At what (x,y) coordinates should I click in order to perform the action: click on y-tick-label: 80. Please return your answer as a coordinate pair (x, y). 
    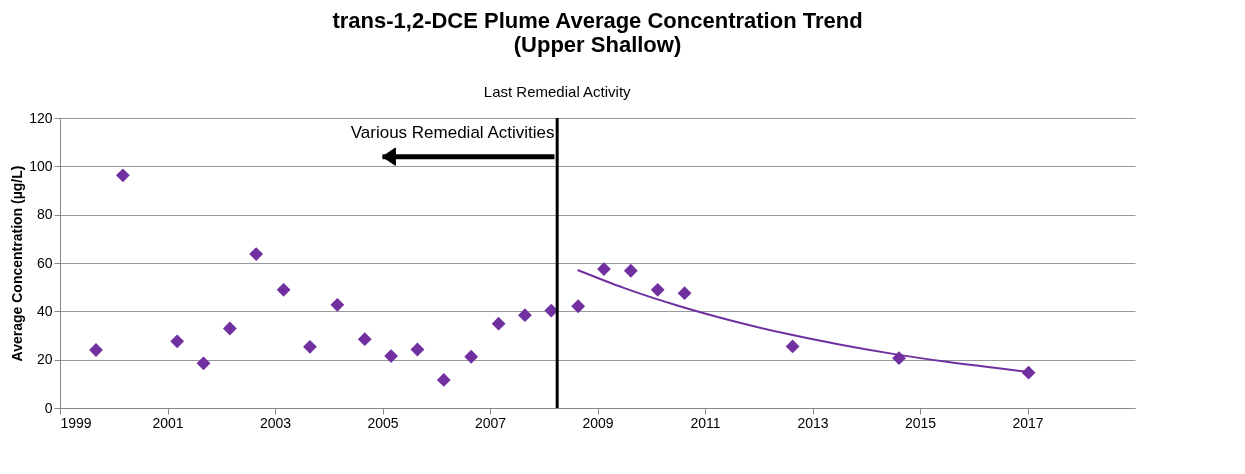
    Looking at the image, I should click on (44, 214).